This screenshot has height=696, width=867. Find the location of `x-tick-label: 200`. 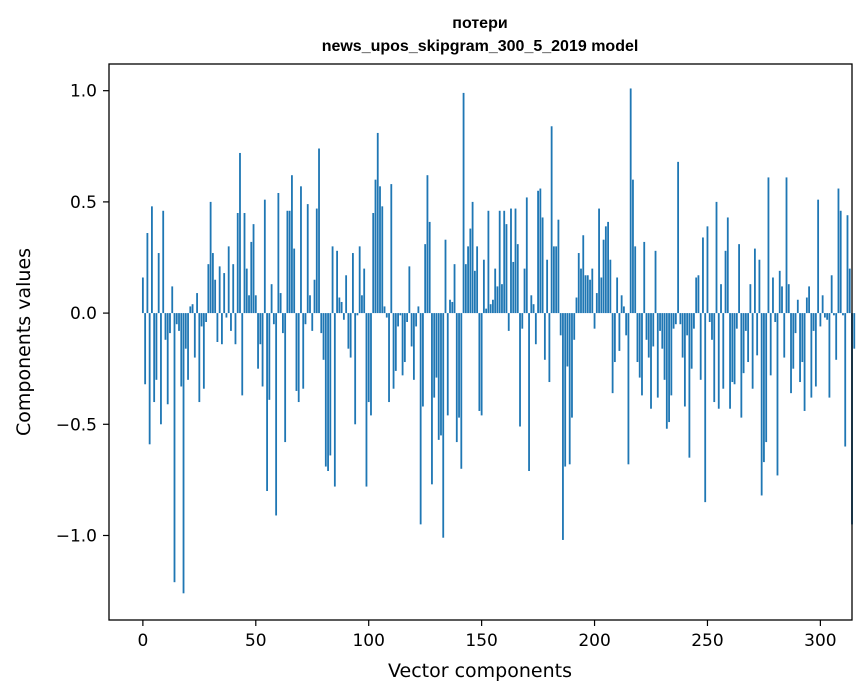

x-tick-label: 200 is located at coordinates (594, 641).